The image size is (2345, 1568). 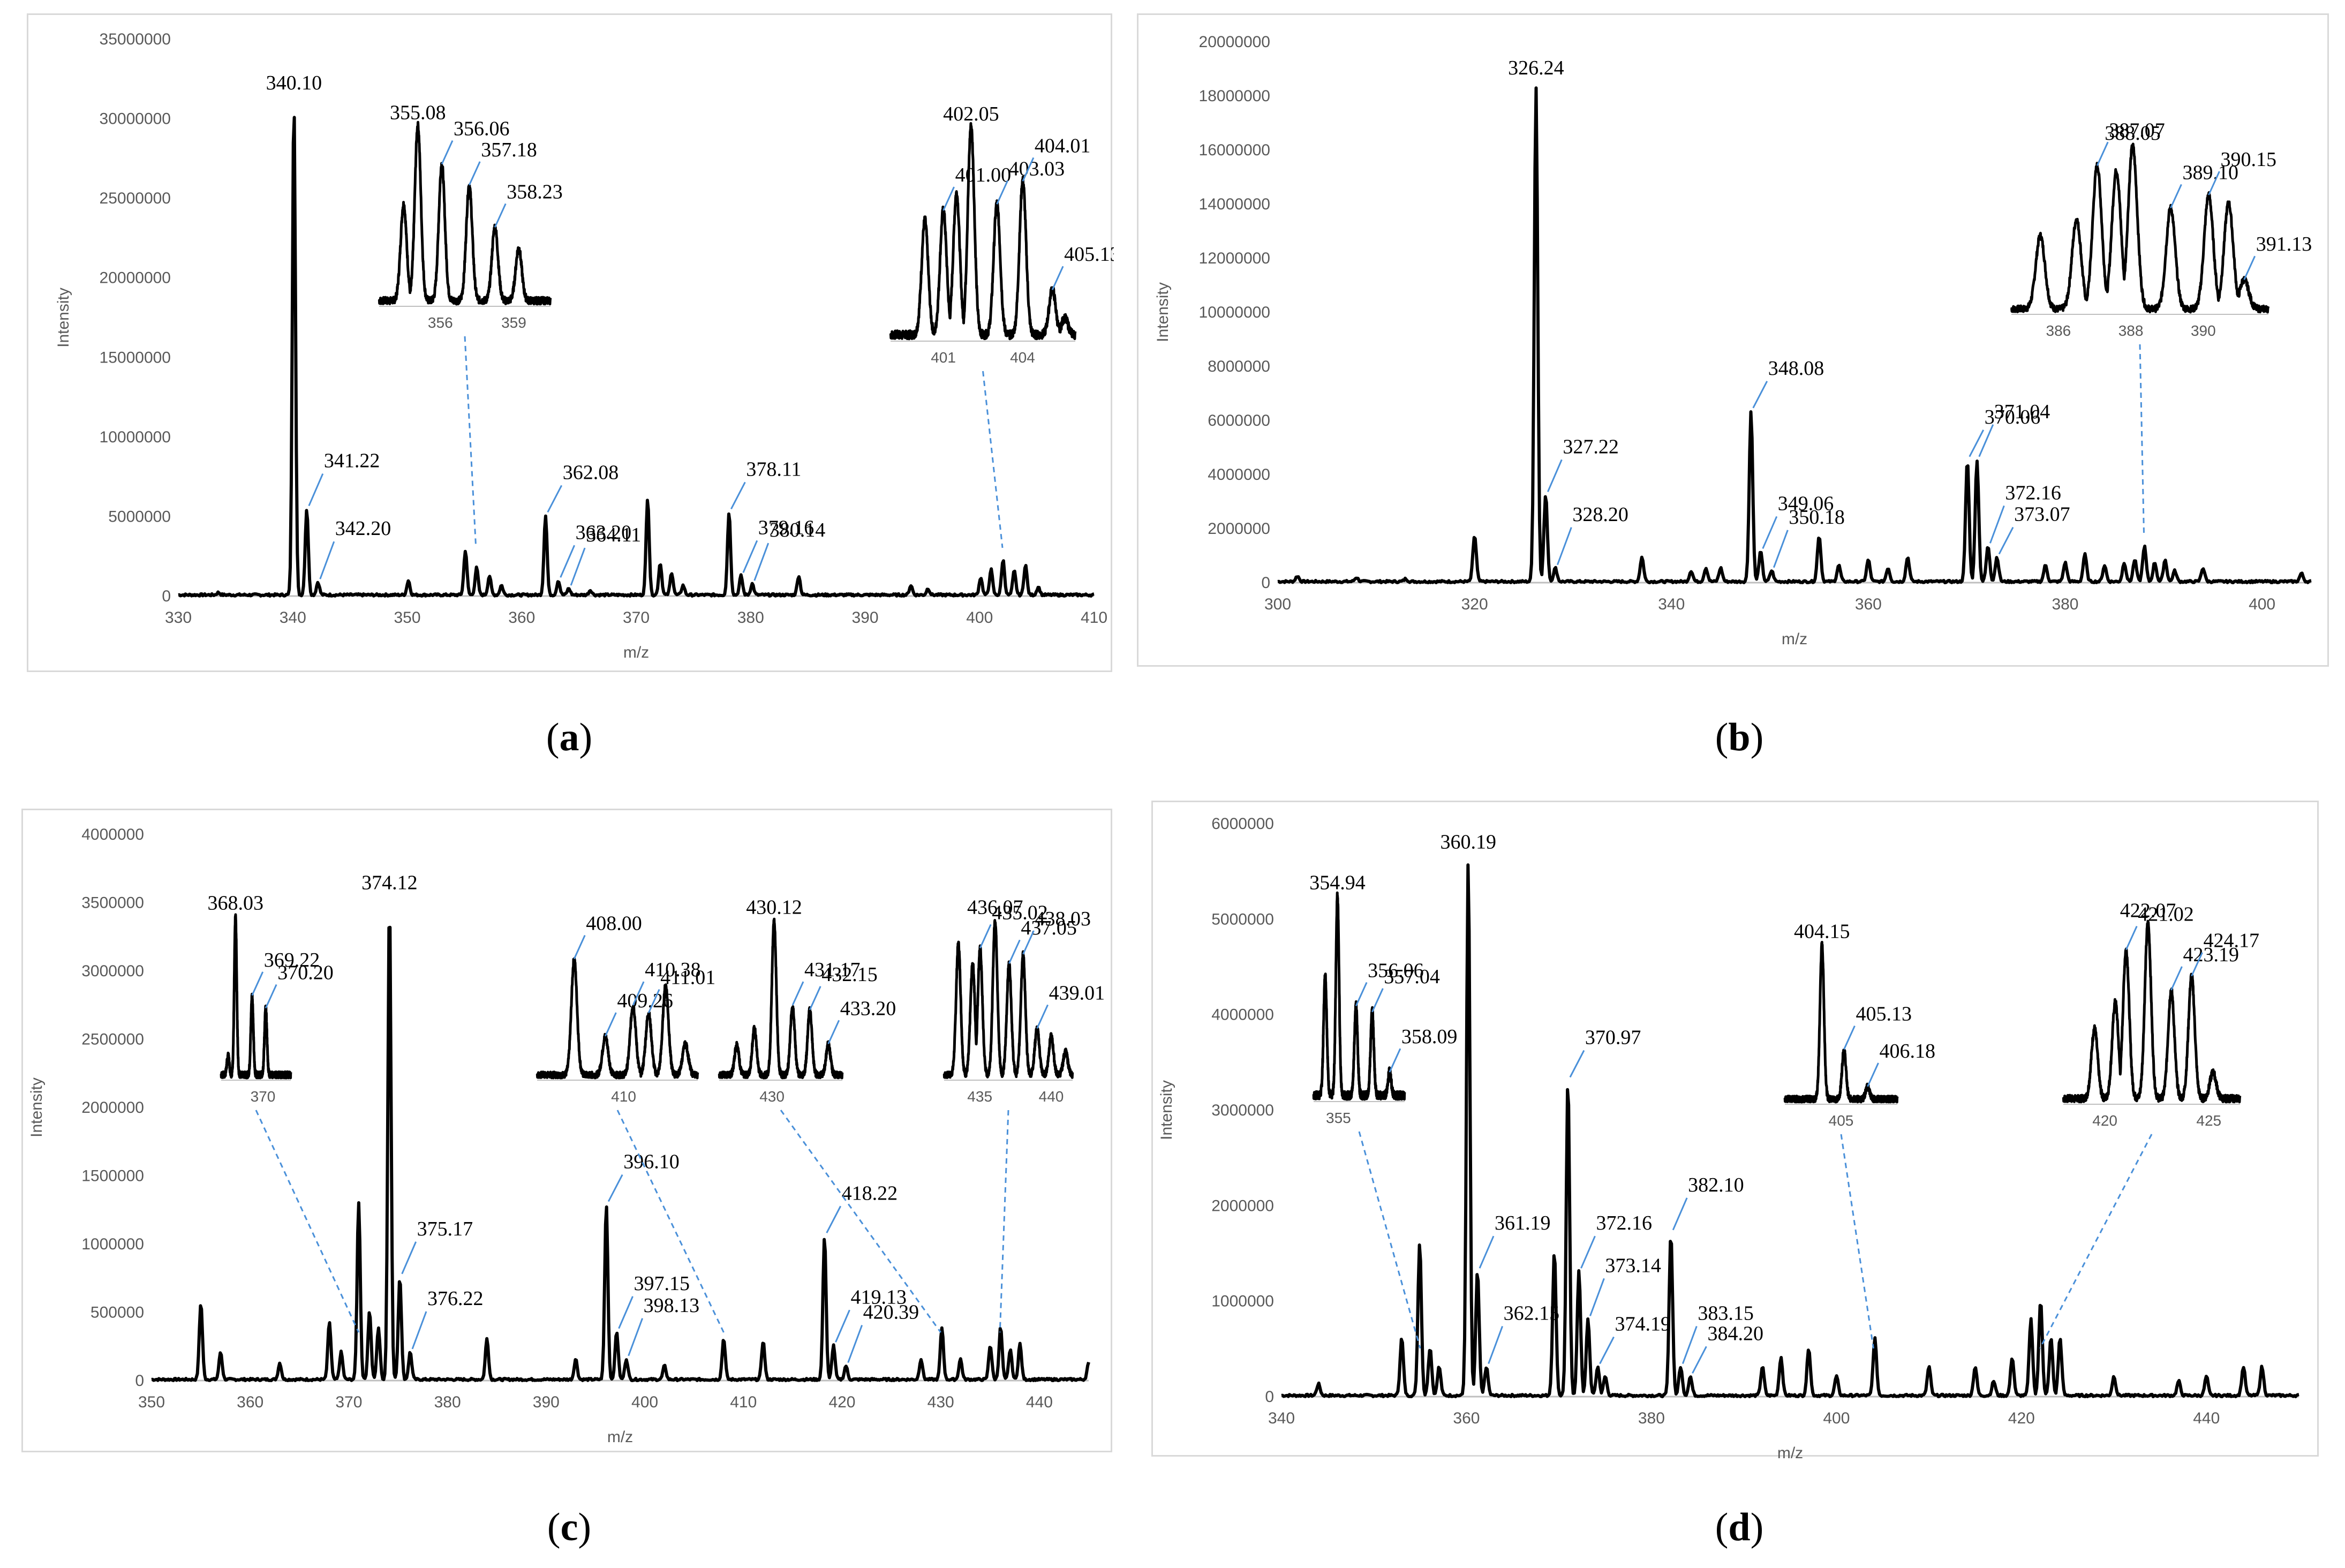 I want to click on peak-label: 342.20, so click(x=363, y=528).